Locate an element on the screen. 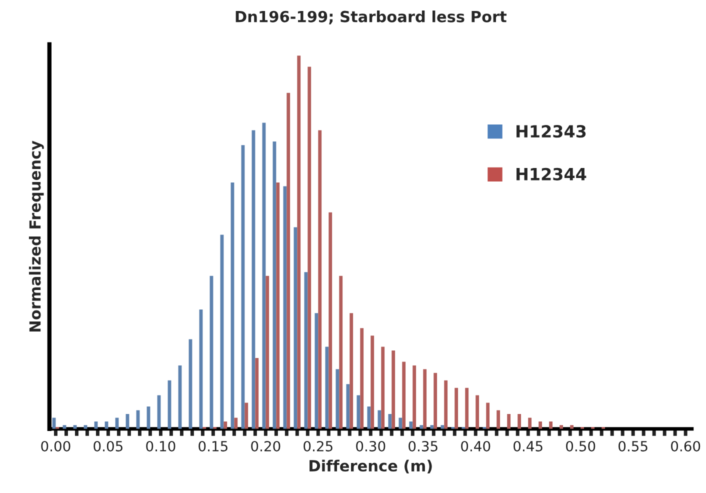 The width and height of the screenshot is (706, 493). x-tick-label: 0.10 is located at coordinates (161, 446).